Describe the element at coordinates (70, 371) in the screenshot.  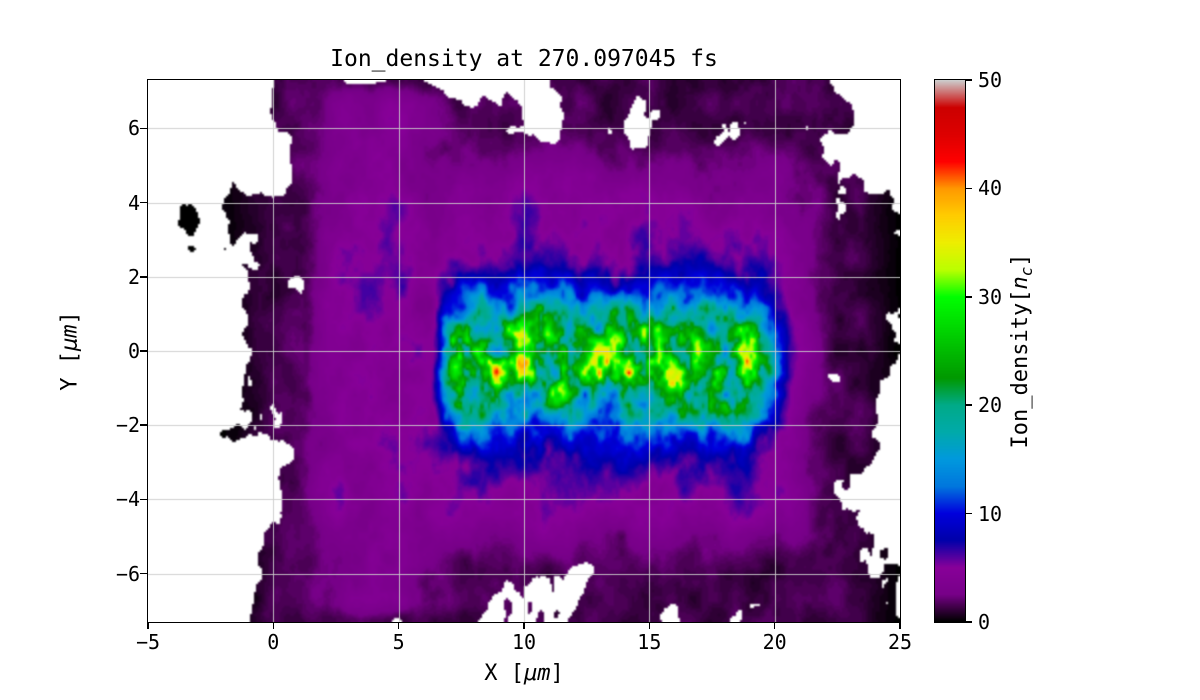
I see `y-axis-label-pre: Y [` at that location.